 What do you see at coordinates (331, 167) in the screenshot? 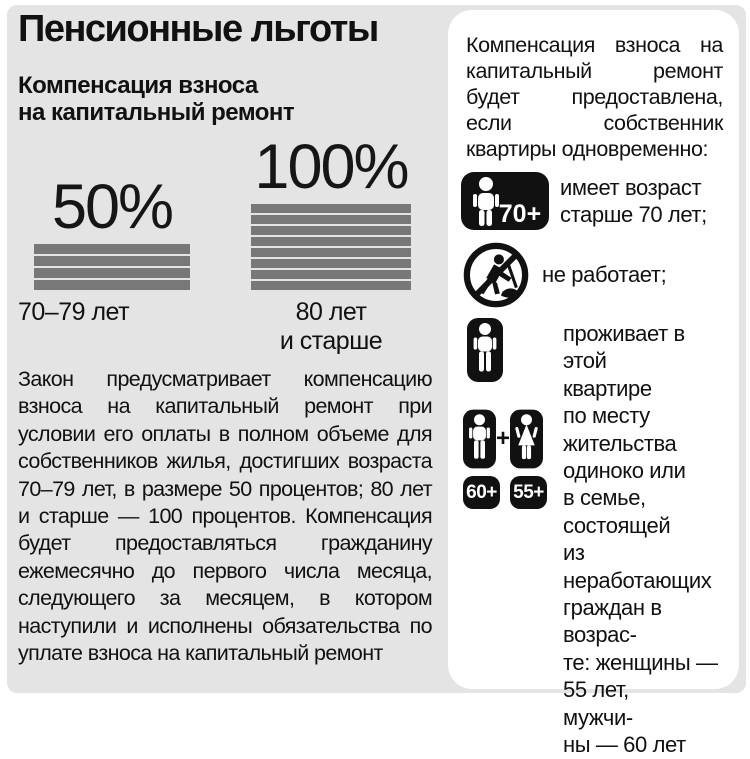
I see `percent-label-100: 100%` at bounding box center [331, 167].